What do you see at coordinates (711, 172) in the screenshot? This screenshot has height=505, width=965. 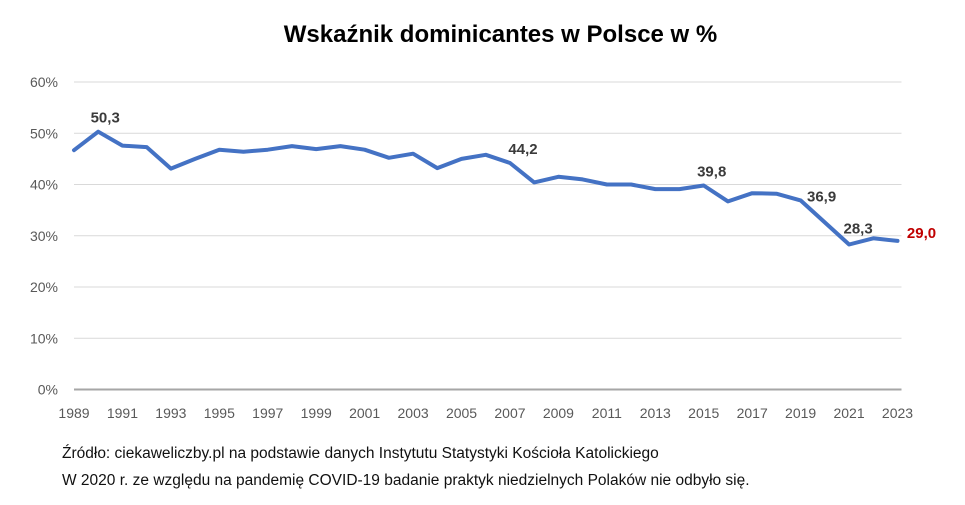 I see `data-label: 39,8` at bounding box center [711, 172].